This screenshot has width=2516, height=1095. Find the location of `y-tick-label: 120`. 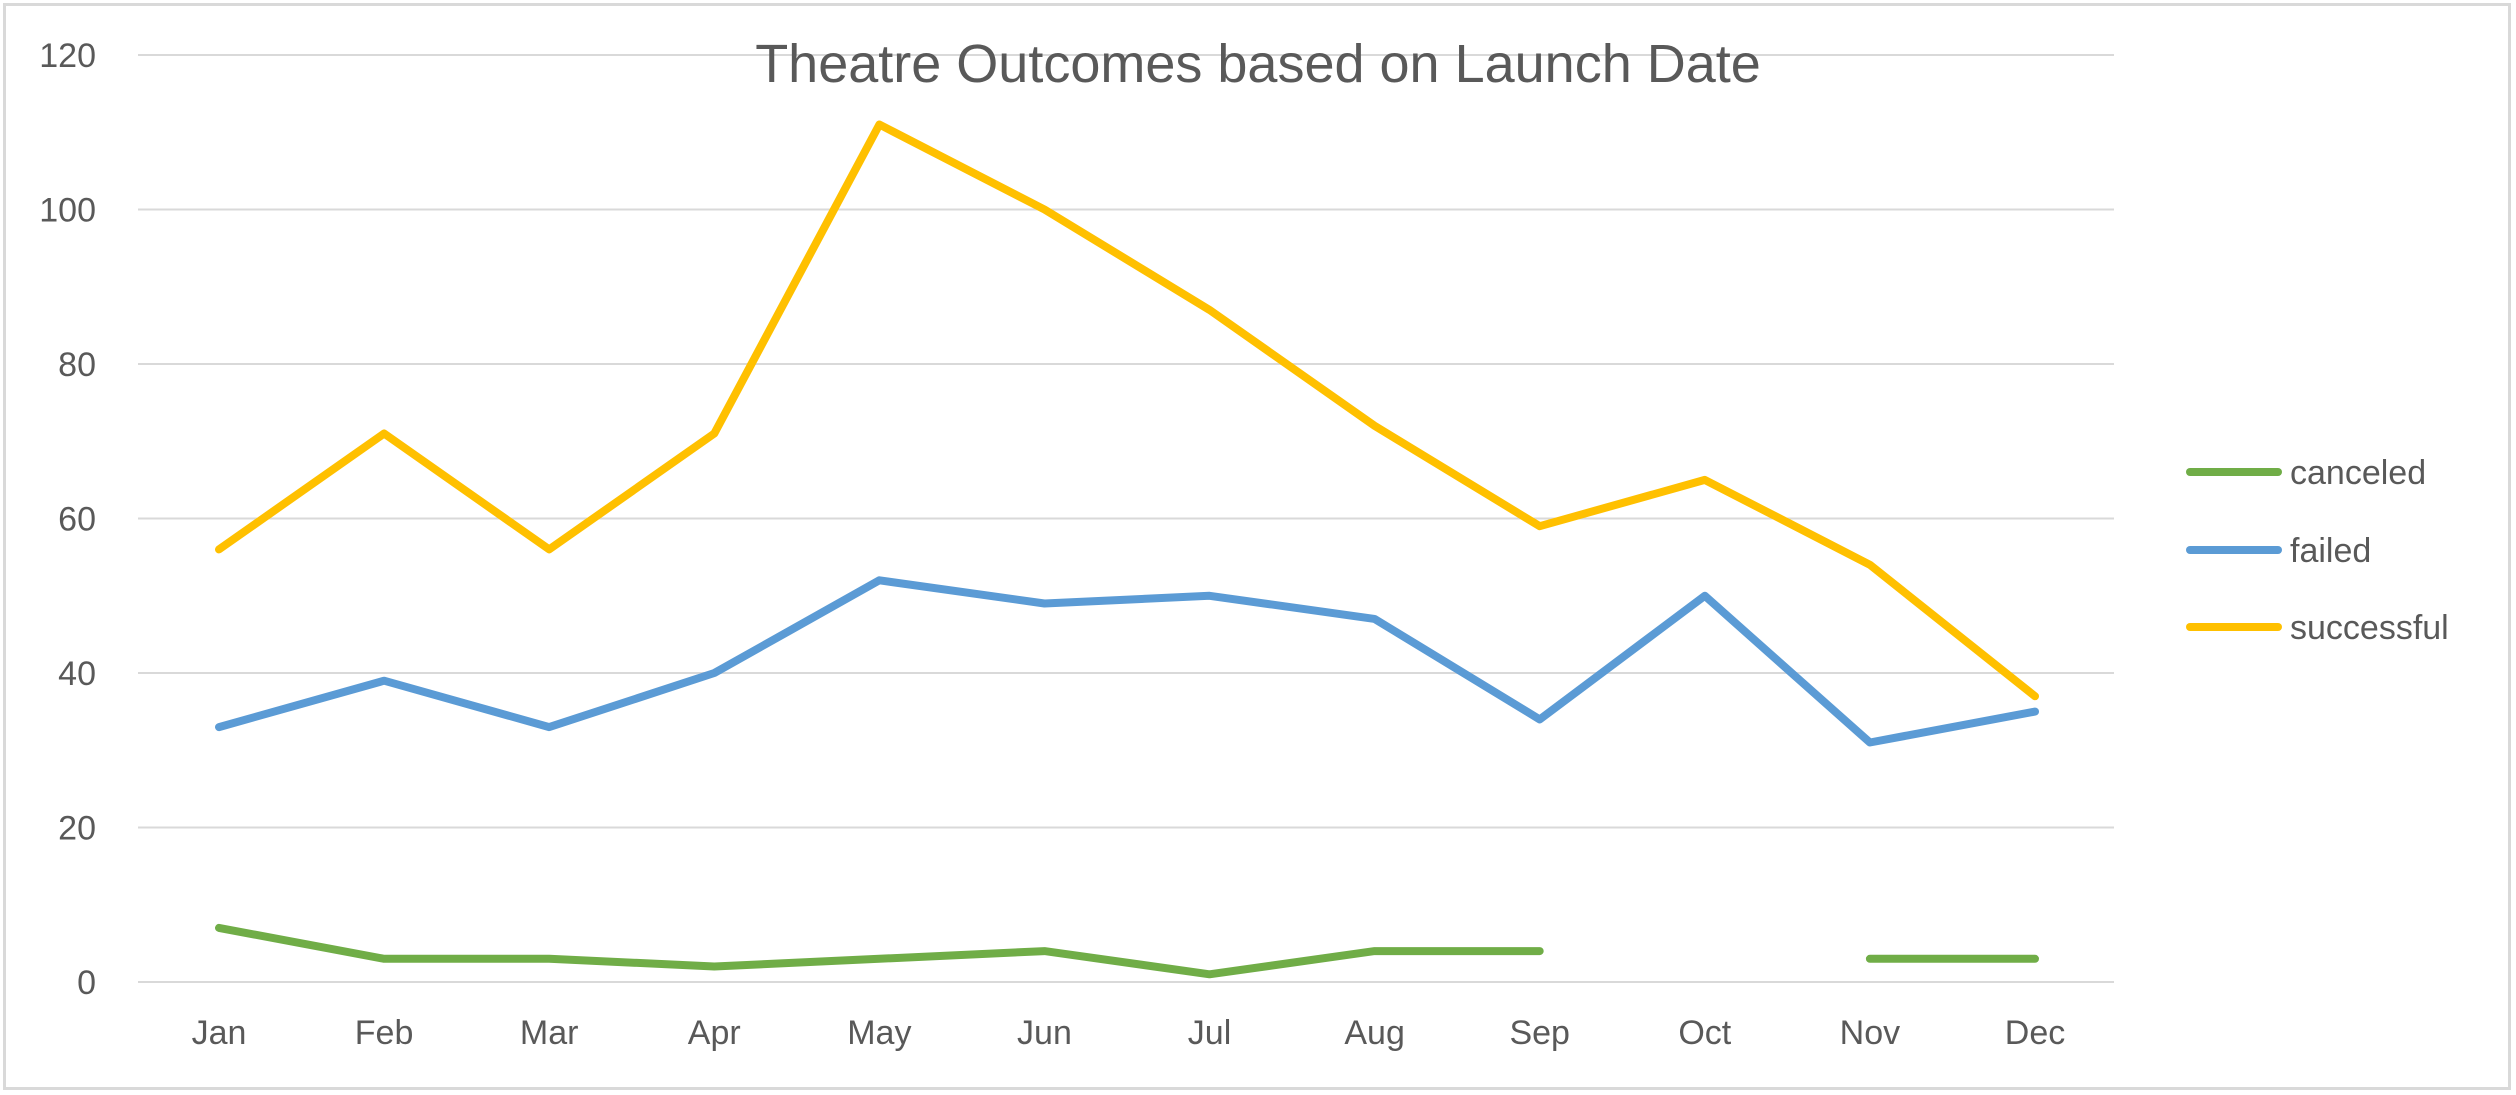

y-tick-label: 120 is located at coordinates (67, 56).